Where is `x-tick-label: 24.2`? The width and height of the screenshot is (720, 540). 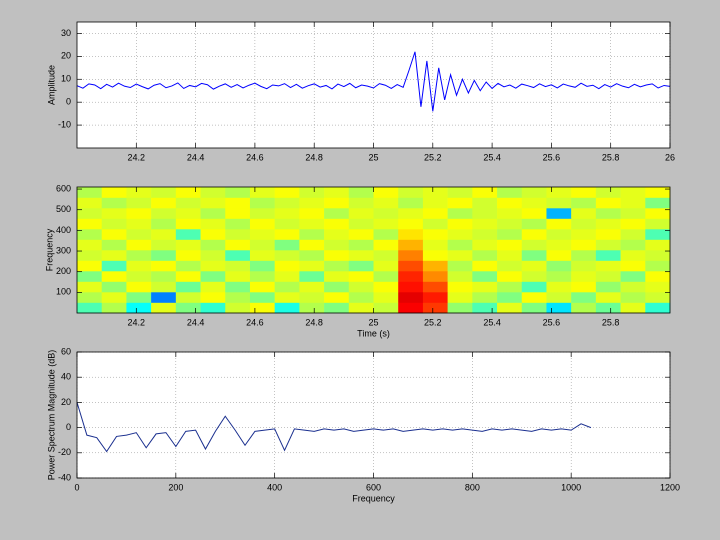 x-tick-label: 24.2 is located at coordinates (137, 157).